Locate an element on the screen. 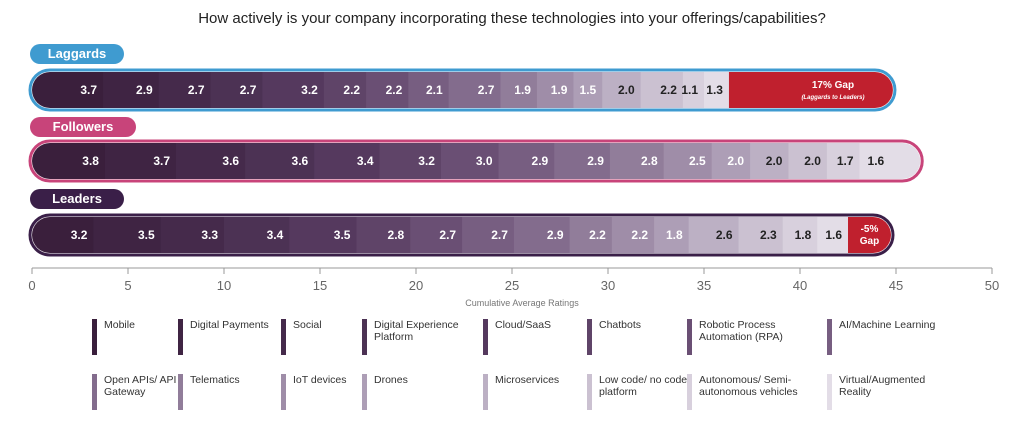 Image resolution: width=1024 pixels, height=432 pixels. gap-segment is located at coordinates (869, 235).